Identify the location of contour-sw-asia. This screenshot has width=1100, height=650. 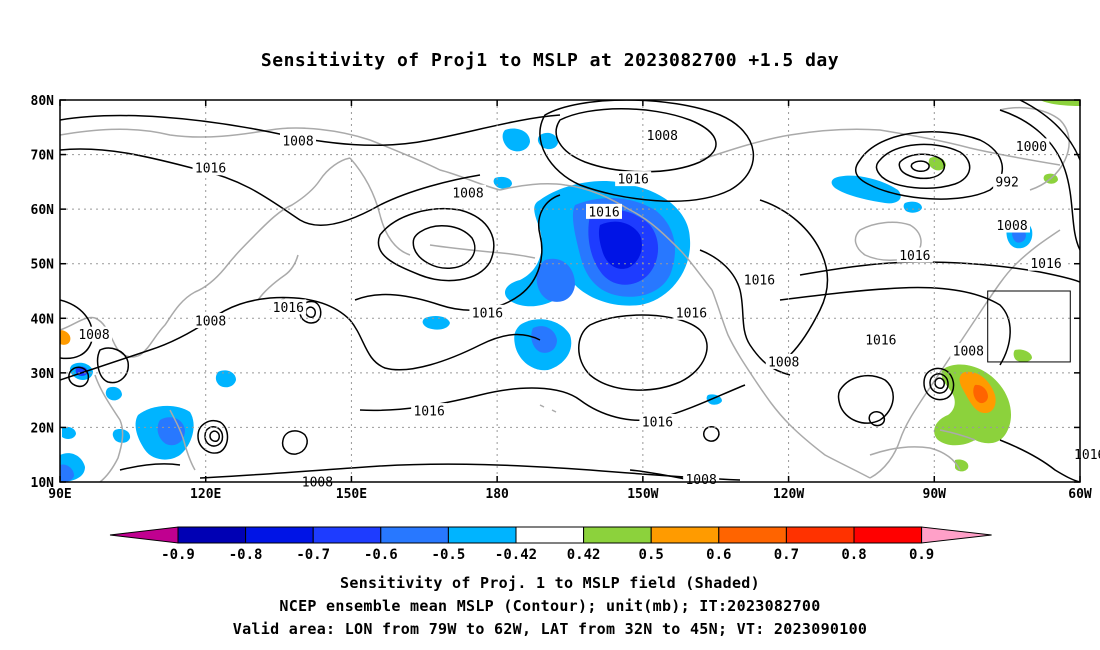
(150, 467).